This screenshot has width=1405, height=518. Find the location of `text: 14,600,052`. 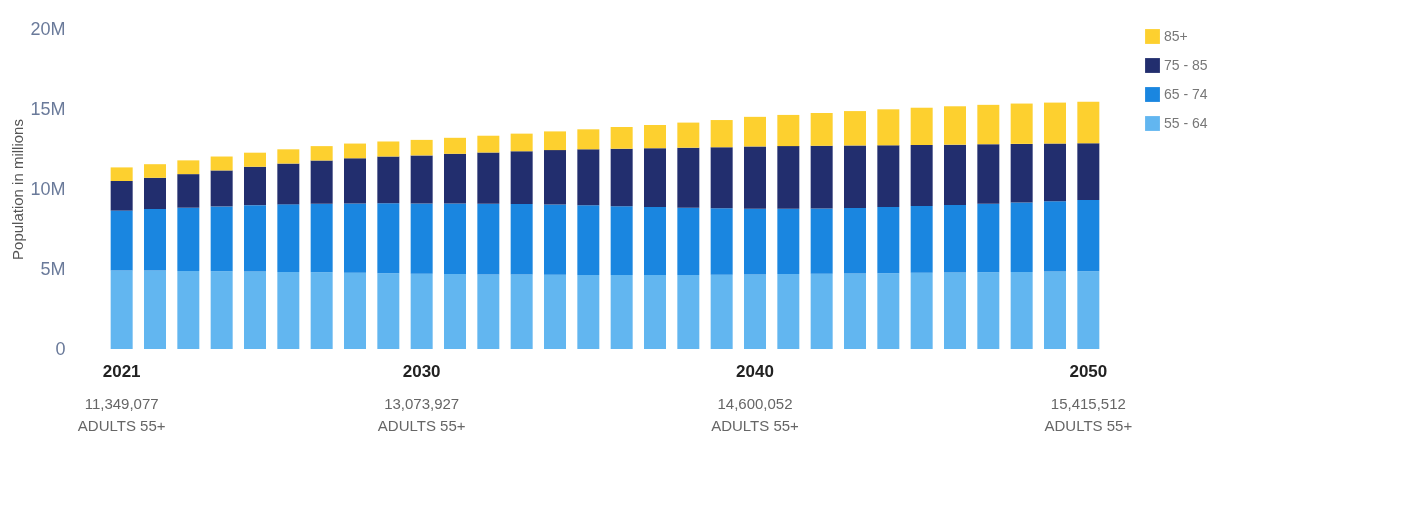

text: 14,600,052 is located at coordinates (755, 403).